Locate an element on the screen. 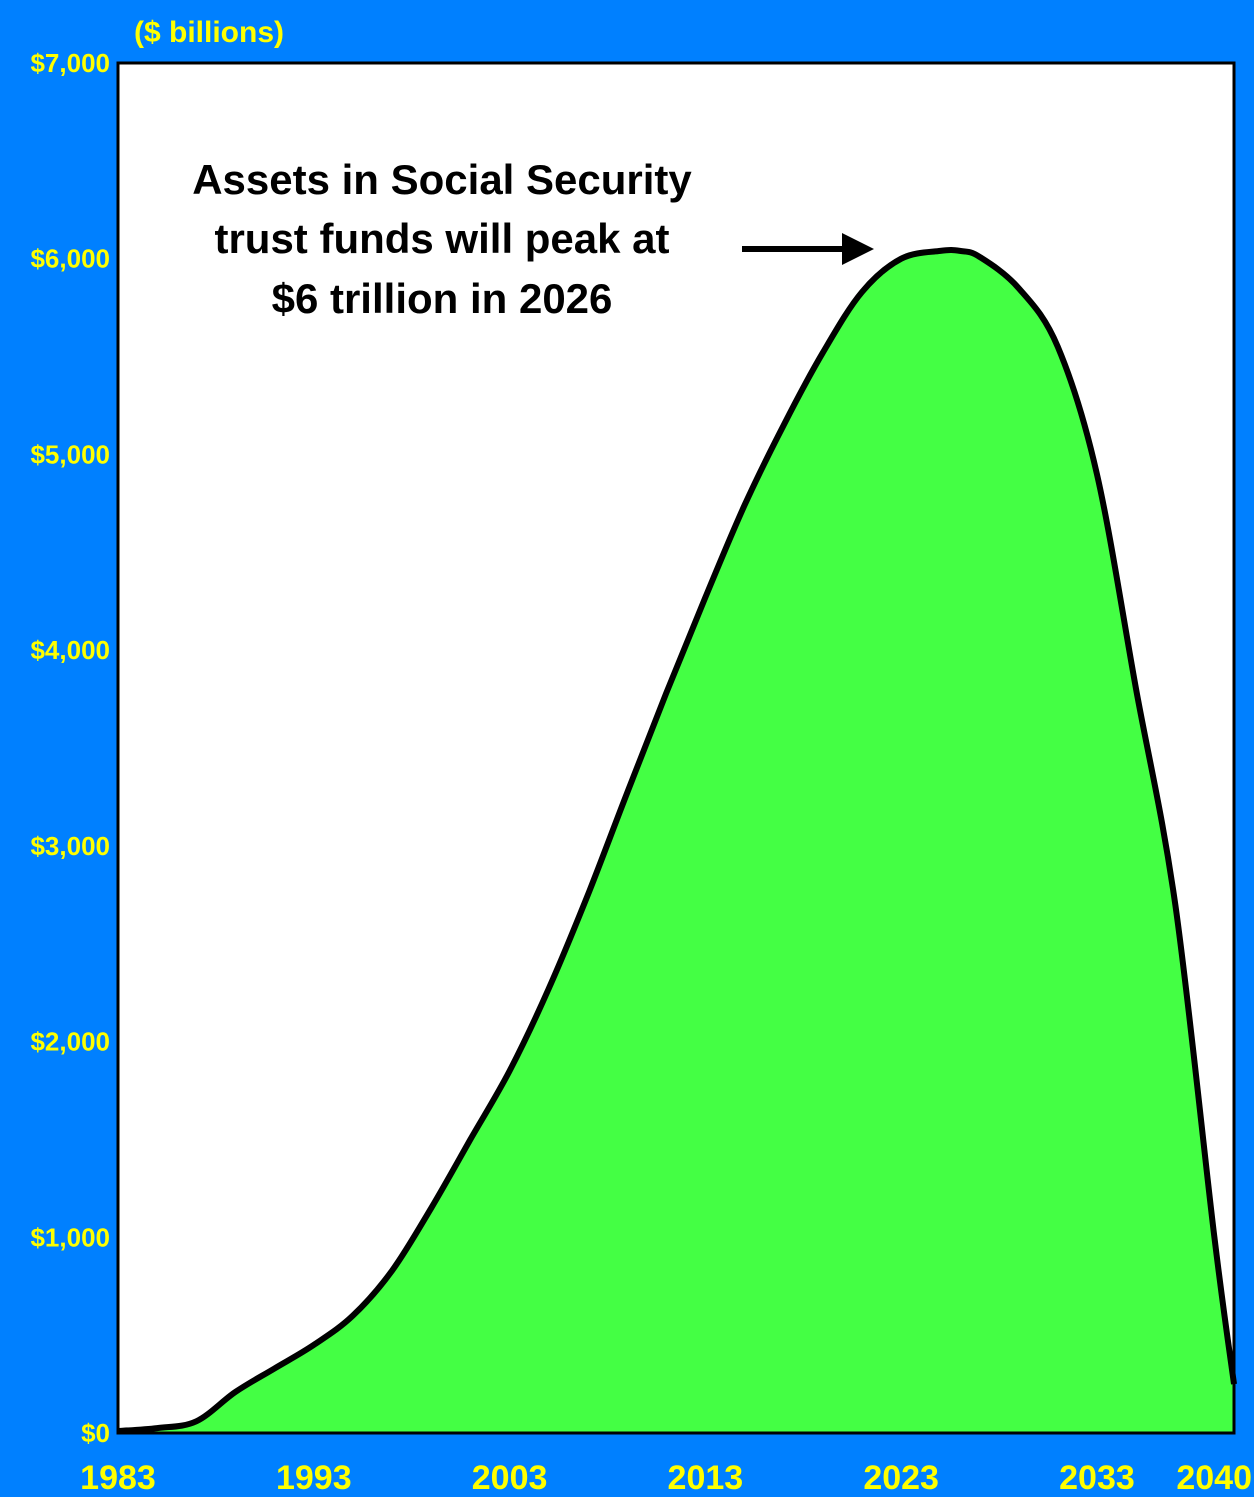 The width and height of the screenshot is (1254, 1497). annotation-line-2: trust funds will peak at is located at coordinates (441, 238).